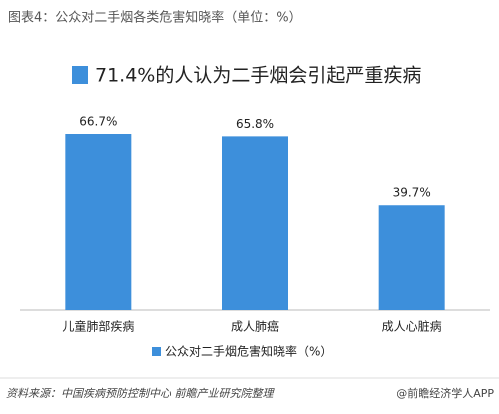 The width and height of the screenshot is (499, 414). Describe the element at coordinates (412, 326) in the screenshot. I see `x-tick-label: 成人心脏病` at that location.